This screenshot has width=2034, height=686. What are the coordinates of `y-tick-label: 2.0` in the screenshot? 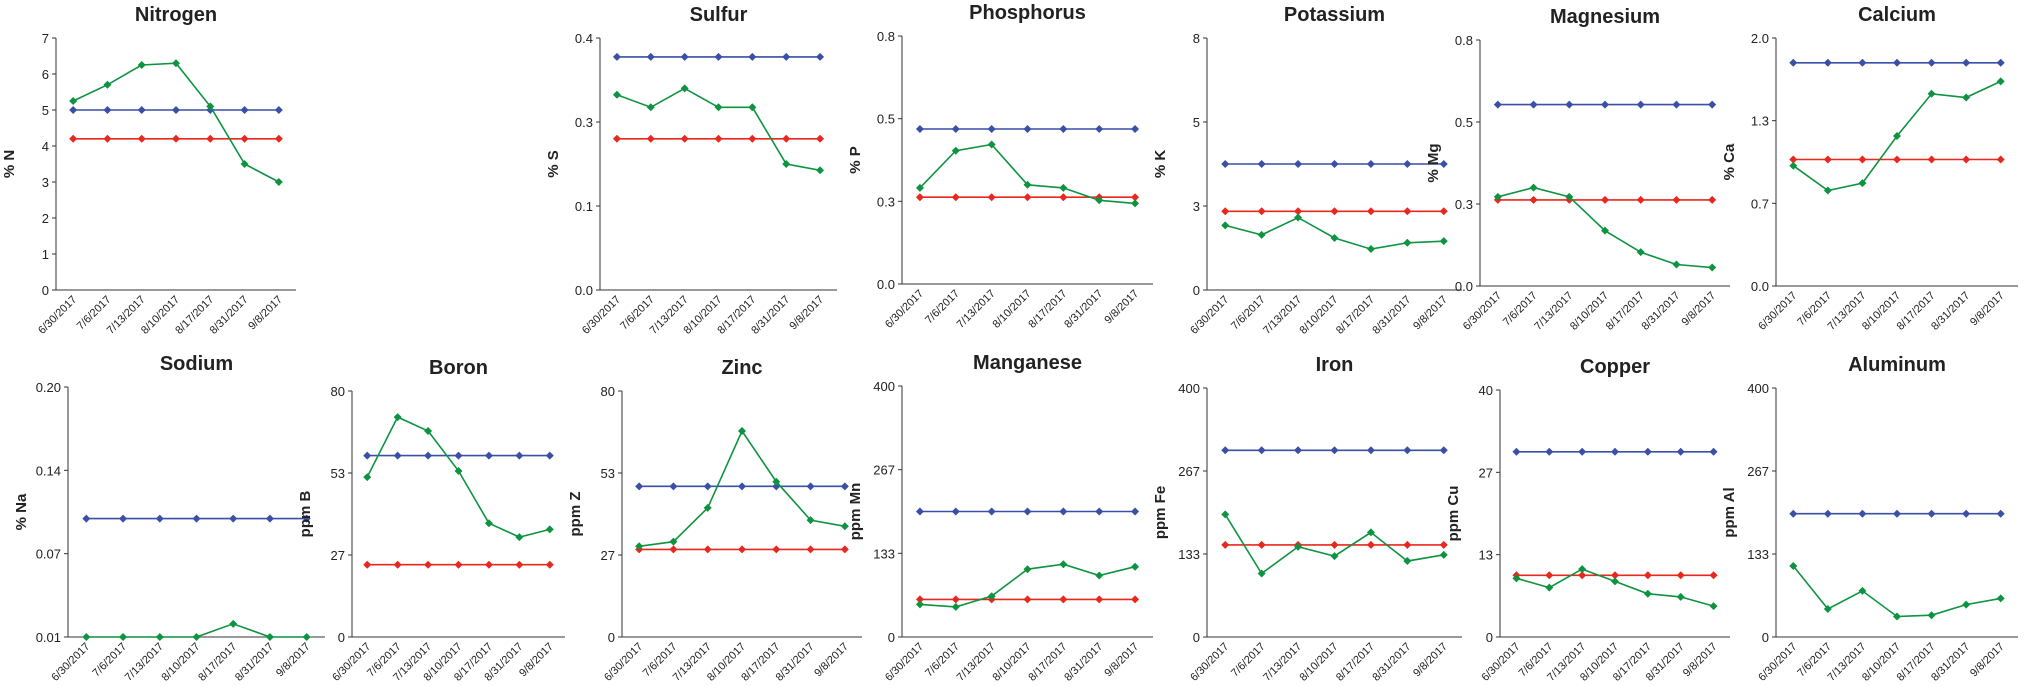 It's located at (1760, 38).